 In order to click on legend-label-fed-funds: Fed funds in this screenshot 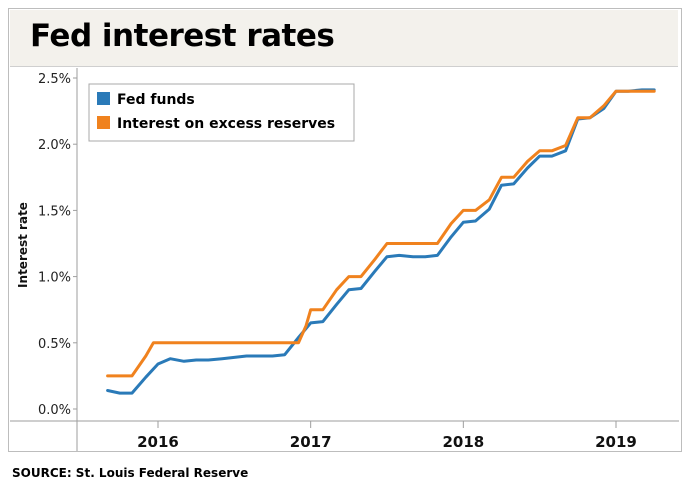, I will do `click(156, 100)`.